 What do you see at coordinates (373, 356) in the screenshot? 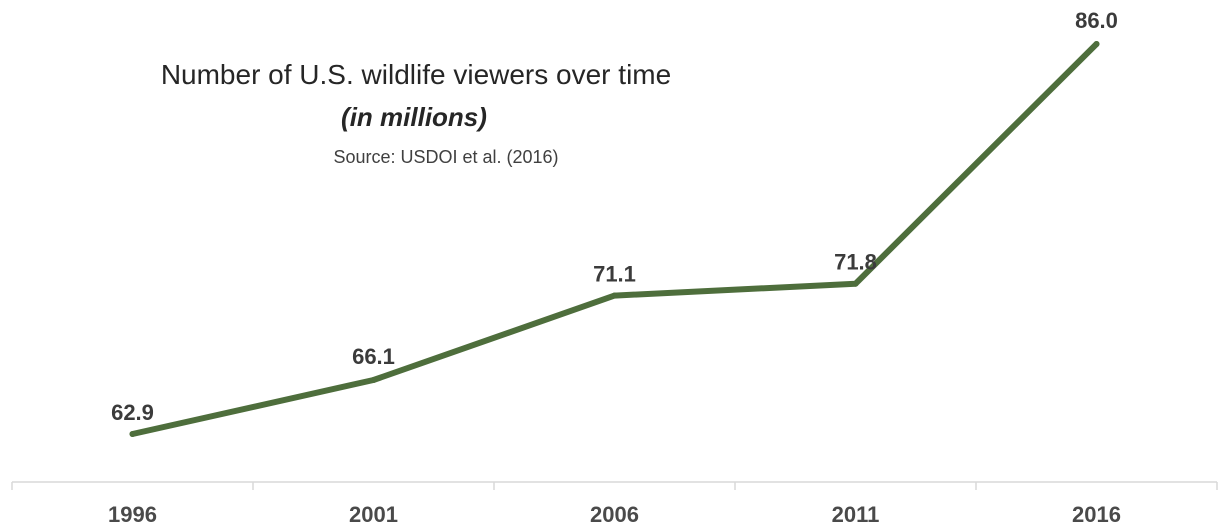
I see `data-label: 66.1` at bounding box center [373, 356].